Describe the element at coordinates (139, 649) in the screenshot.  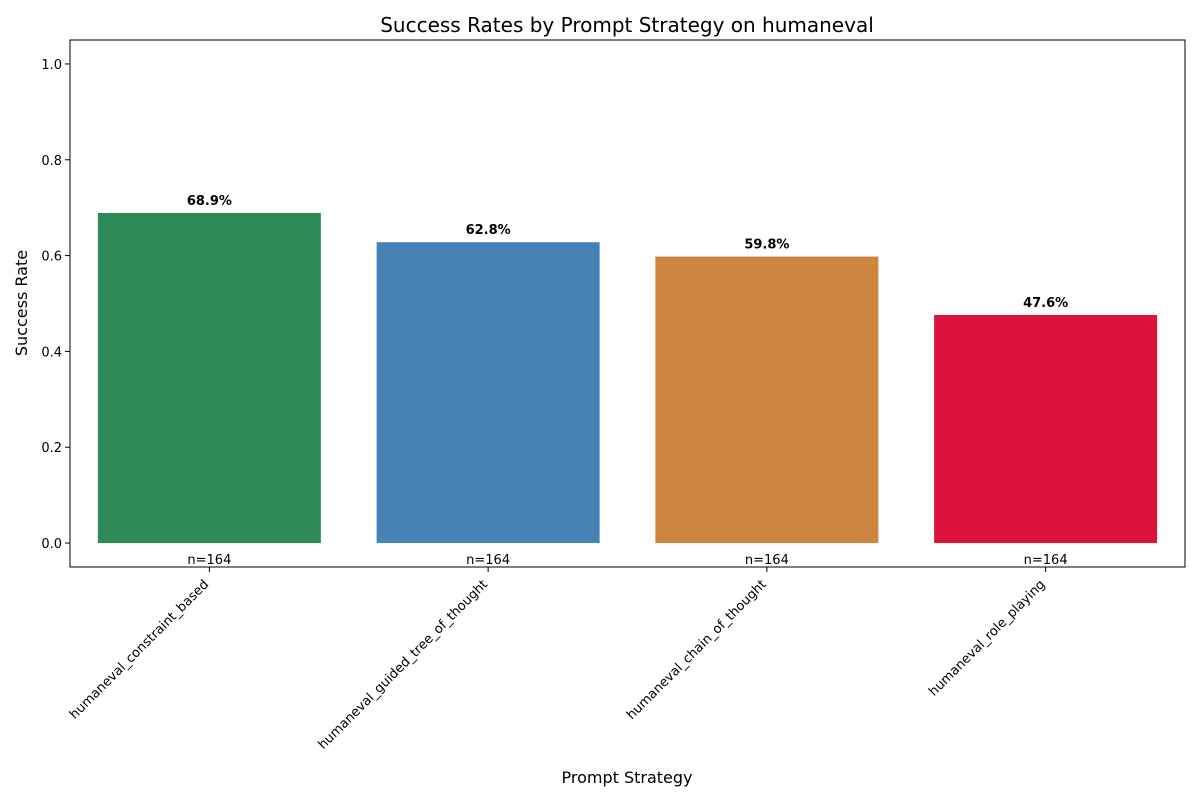
I see `x-tick-label: humaneval_constraint_based` at that location.